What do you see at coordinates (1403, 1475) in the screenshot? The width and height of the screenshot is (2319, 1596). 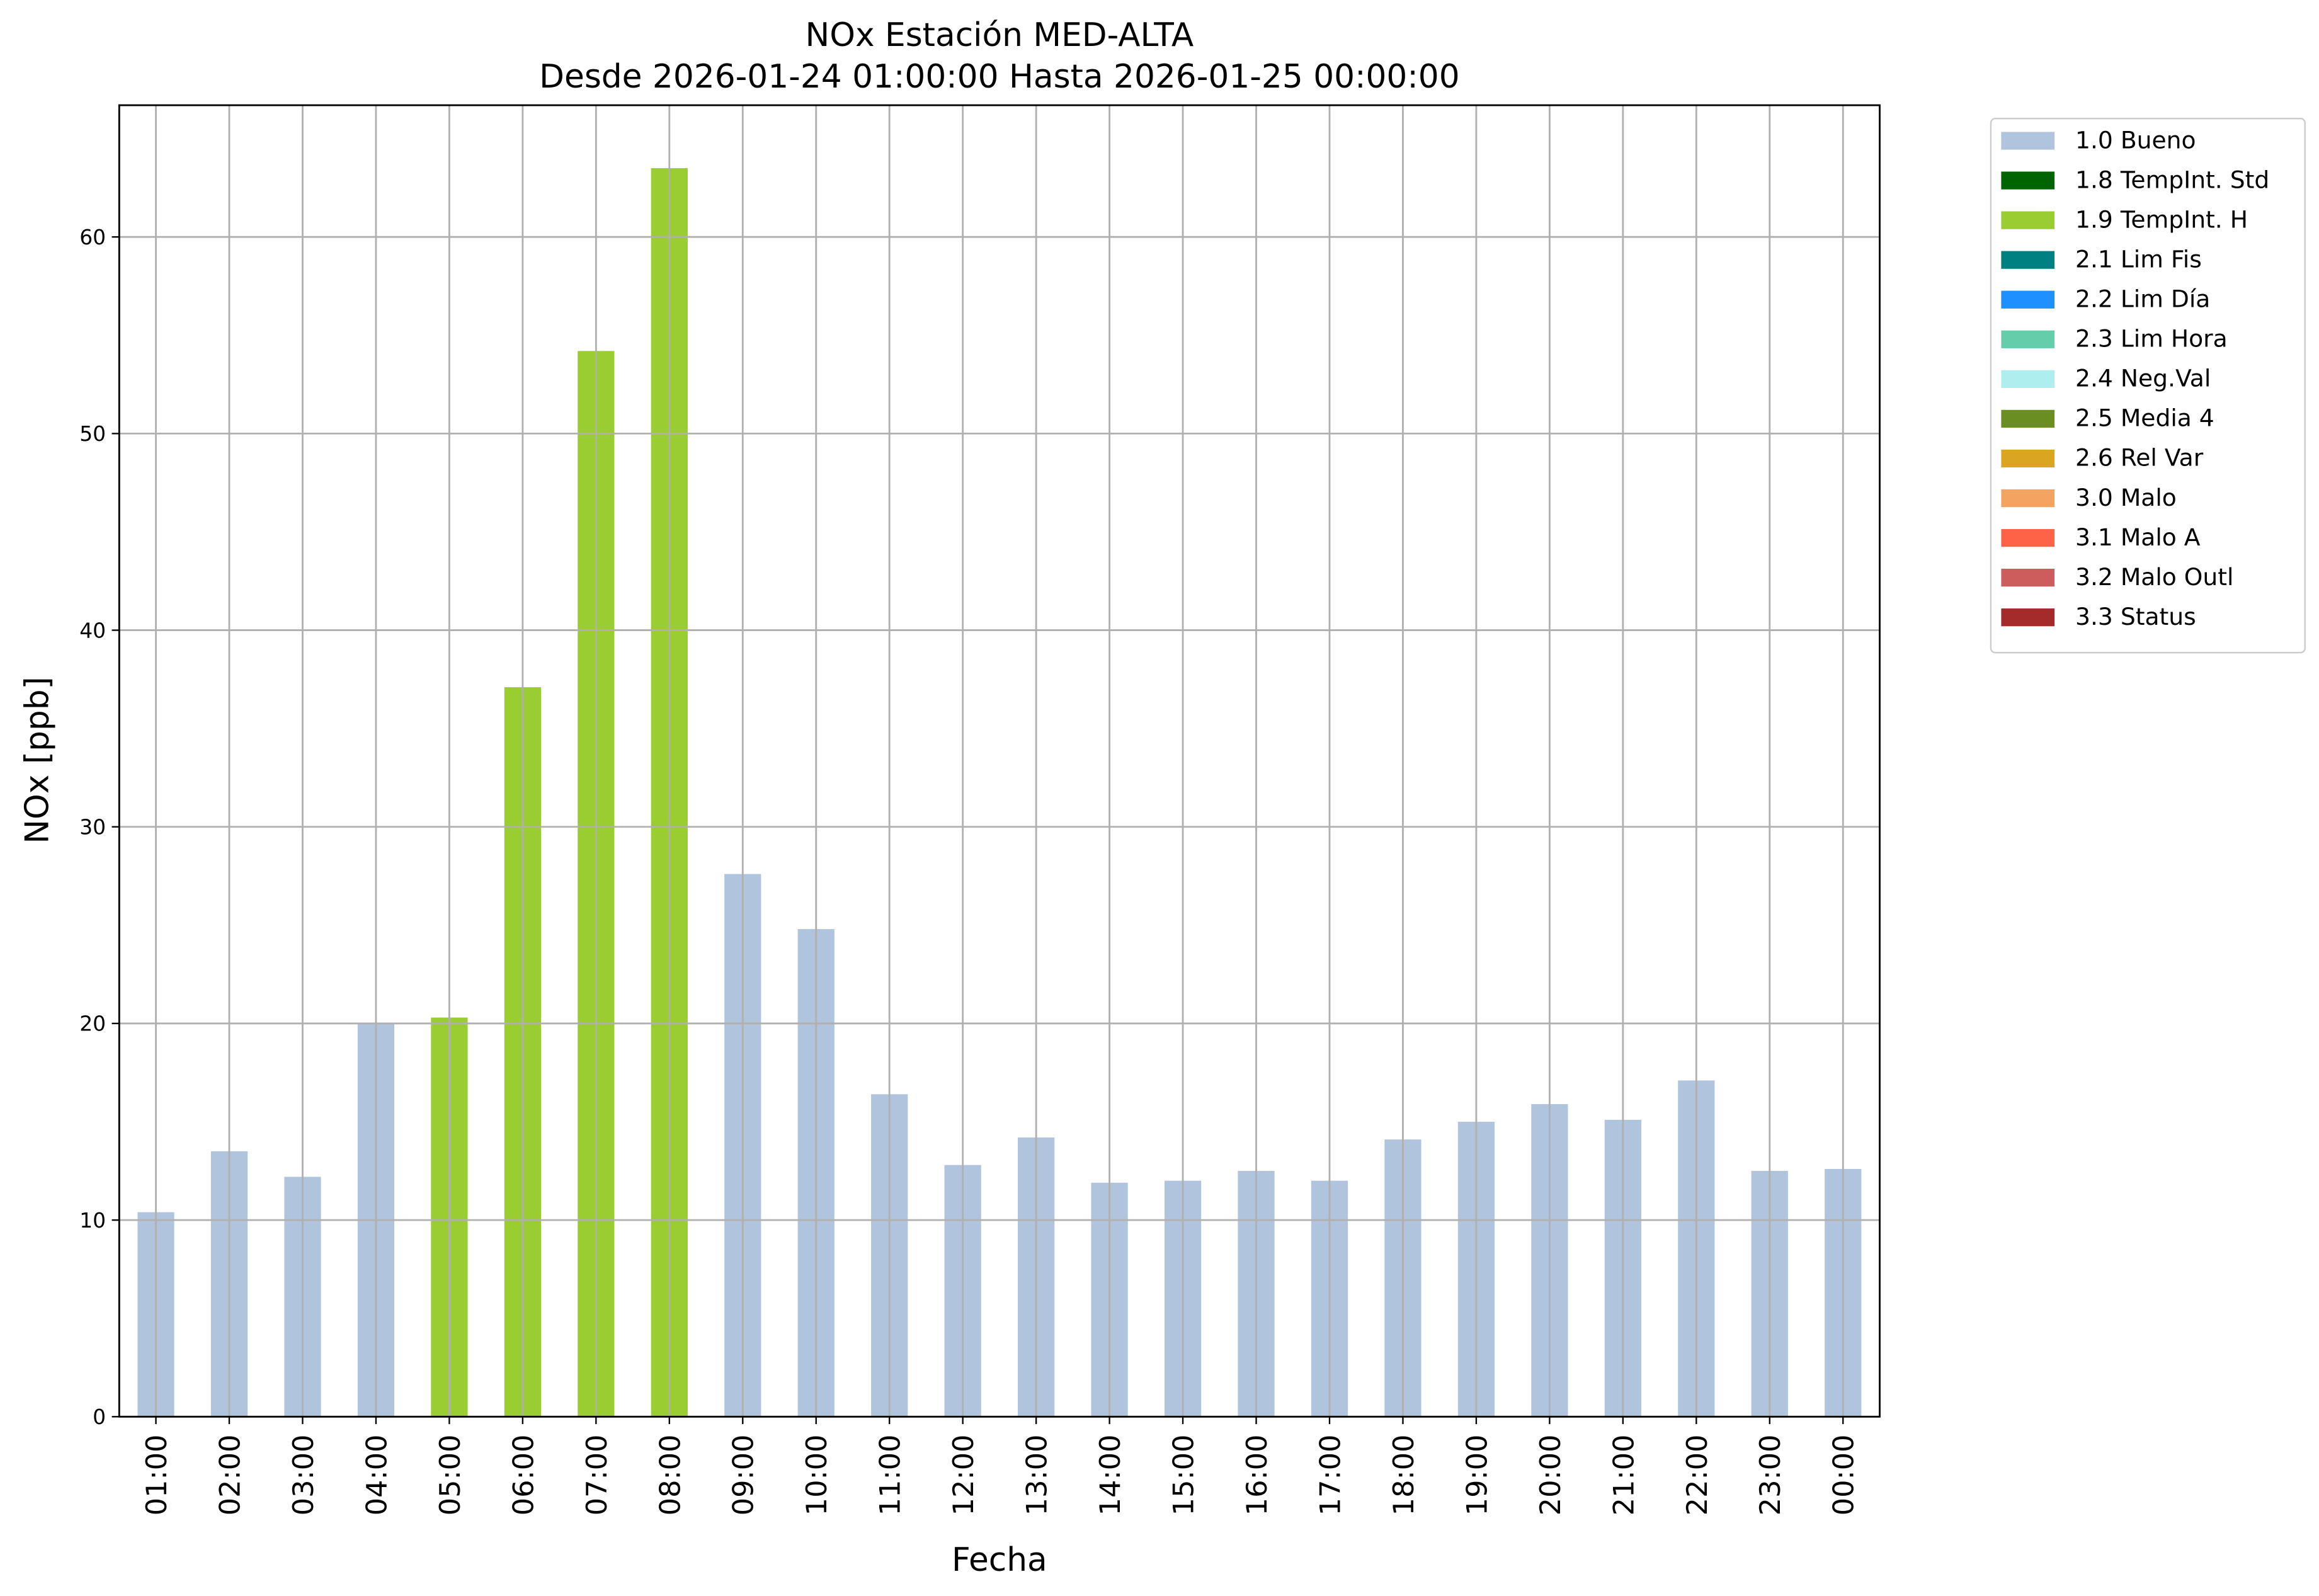 I see `x-tick-label: 18:00` at bounding box center [1403, 1475].